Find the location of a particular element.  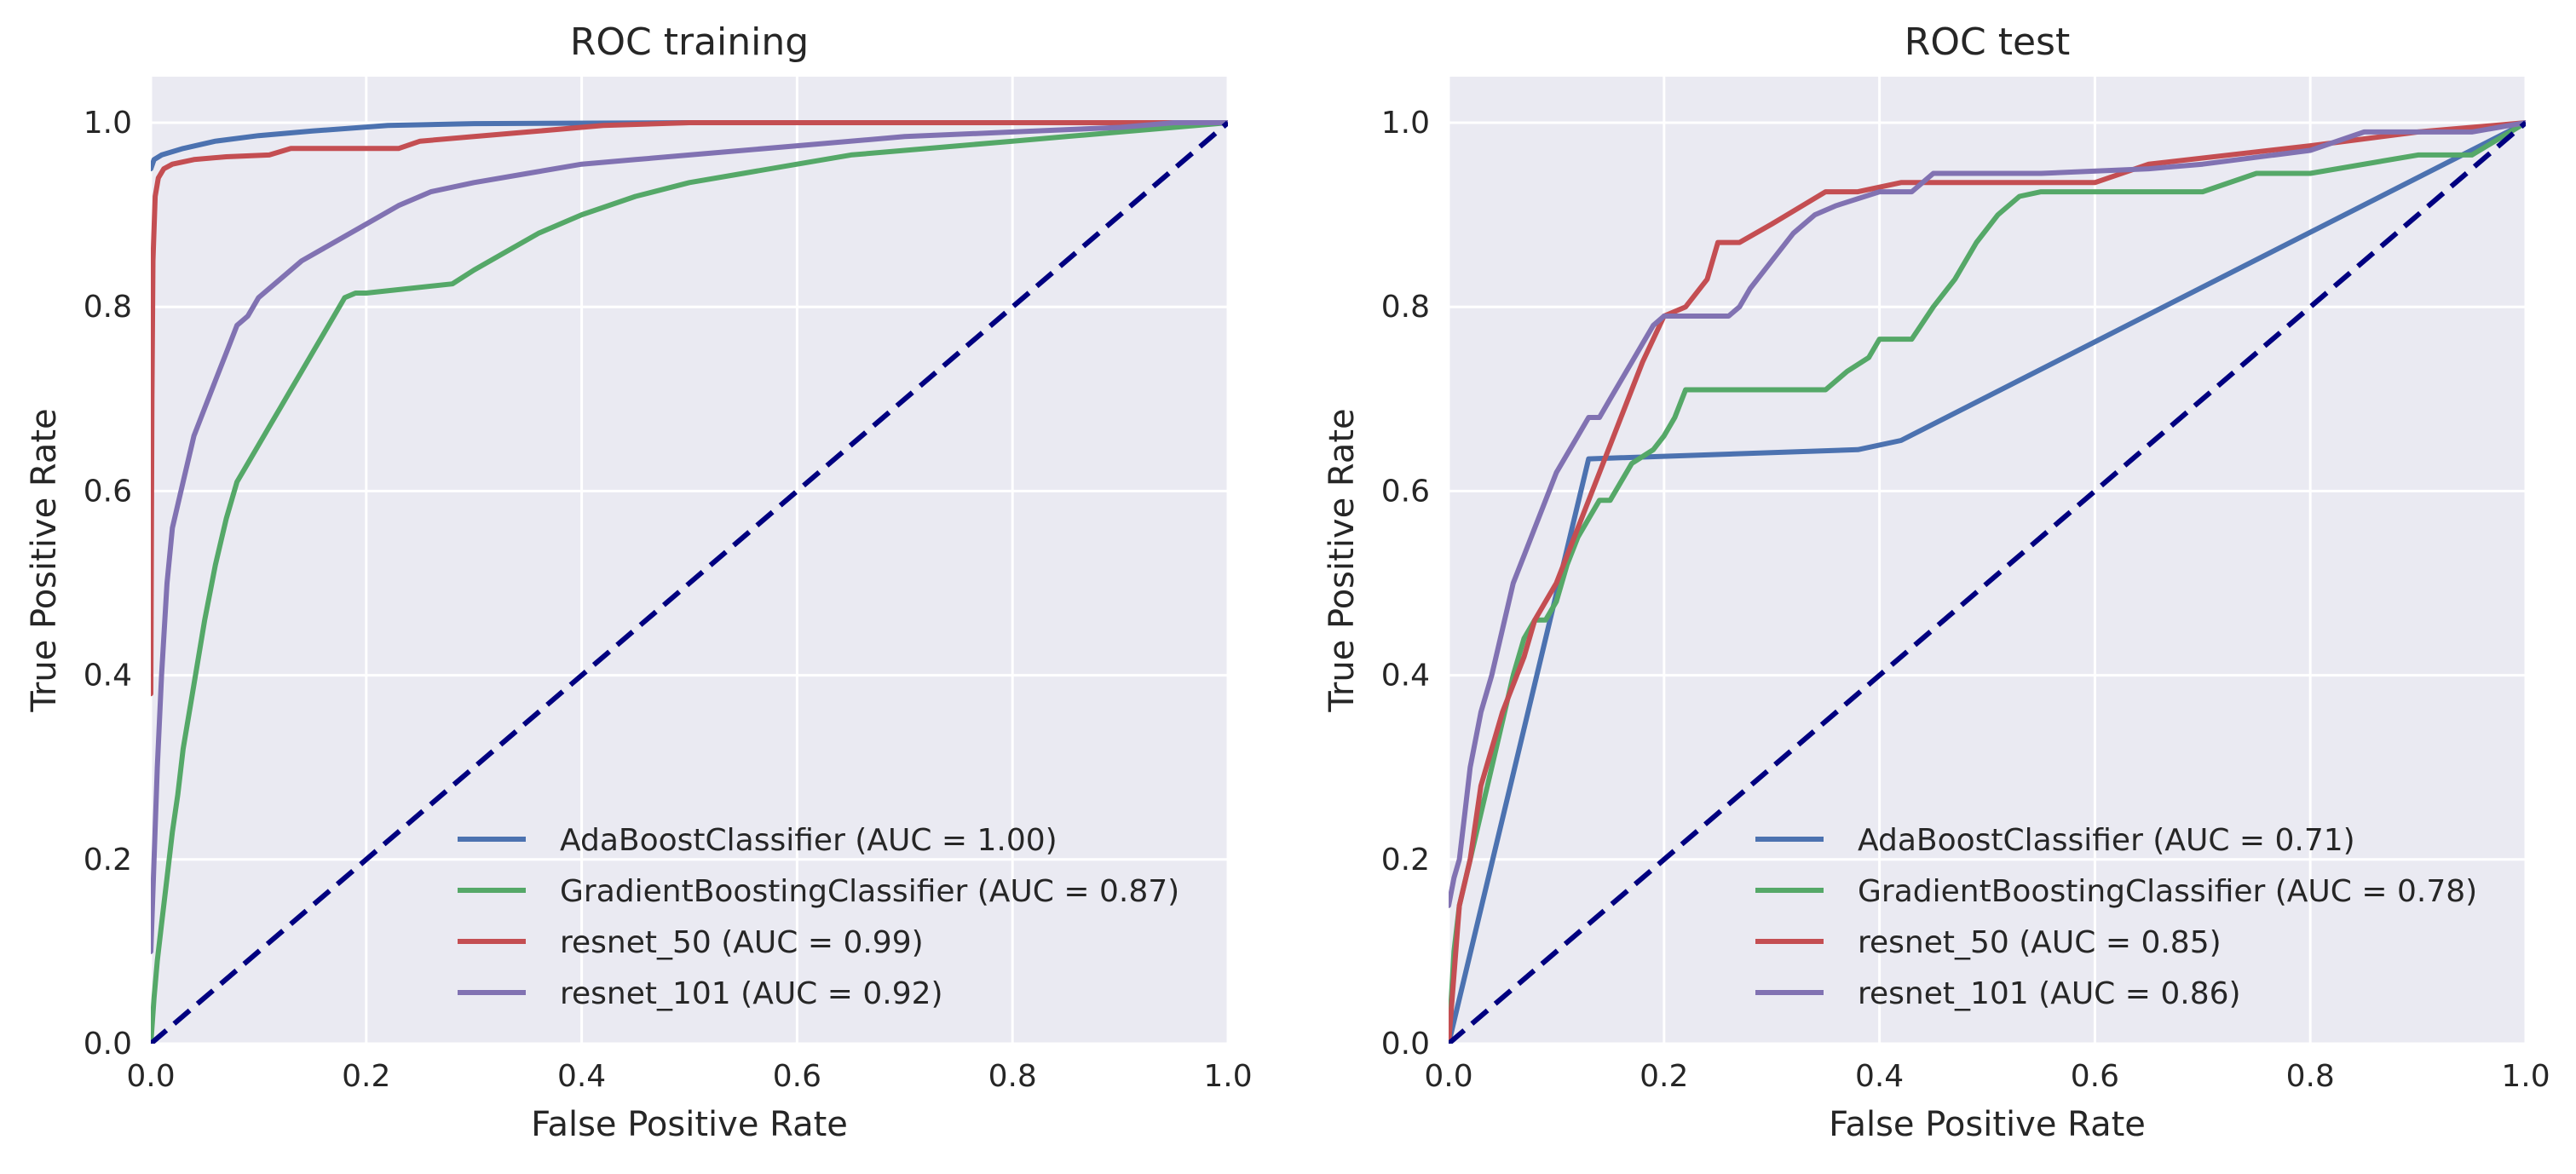

chart-title: ROC training is located at coordinates (689, 42).